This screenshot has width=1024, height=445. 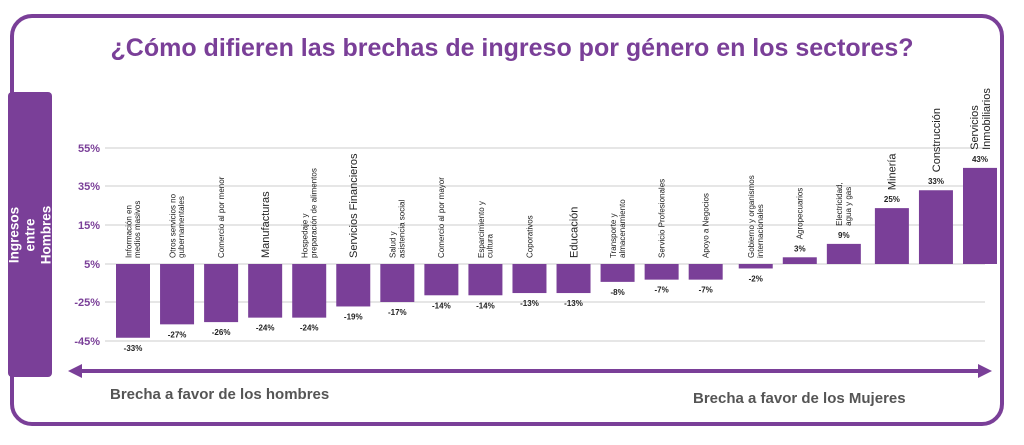 What do you see at coordinates (529, 236) in the screenshot?
I see `category-label: Coporativos` at bounding box center [529, 236].